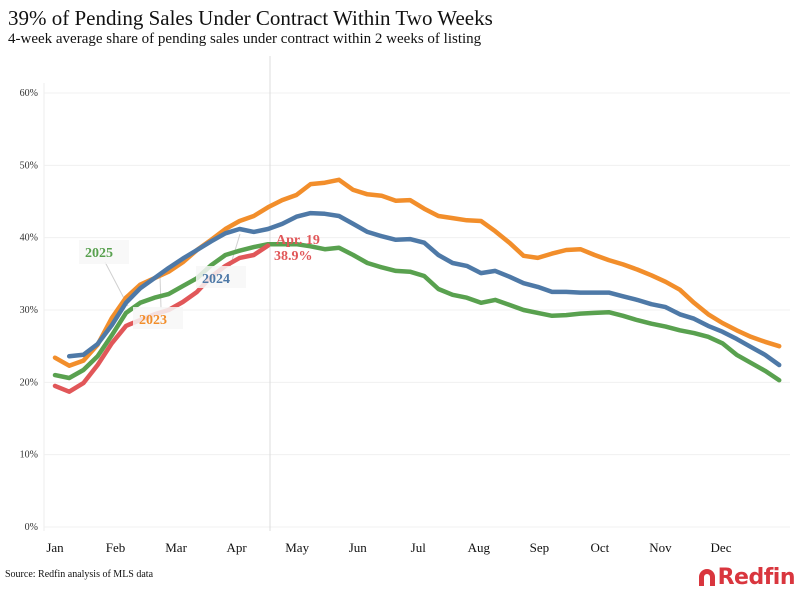 This screenshot has height=596, width=799. I want to click on x-tick-label: Jan, so click(55, 547).